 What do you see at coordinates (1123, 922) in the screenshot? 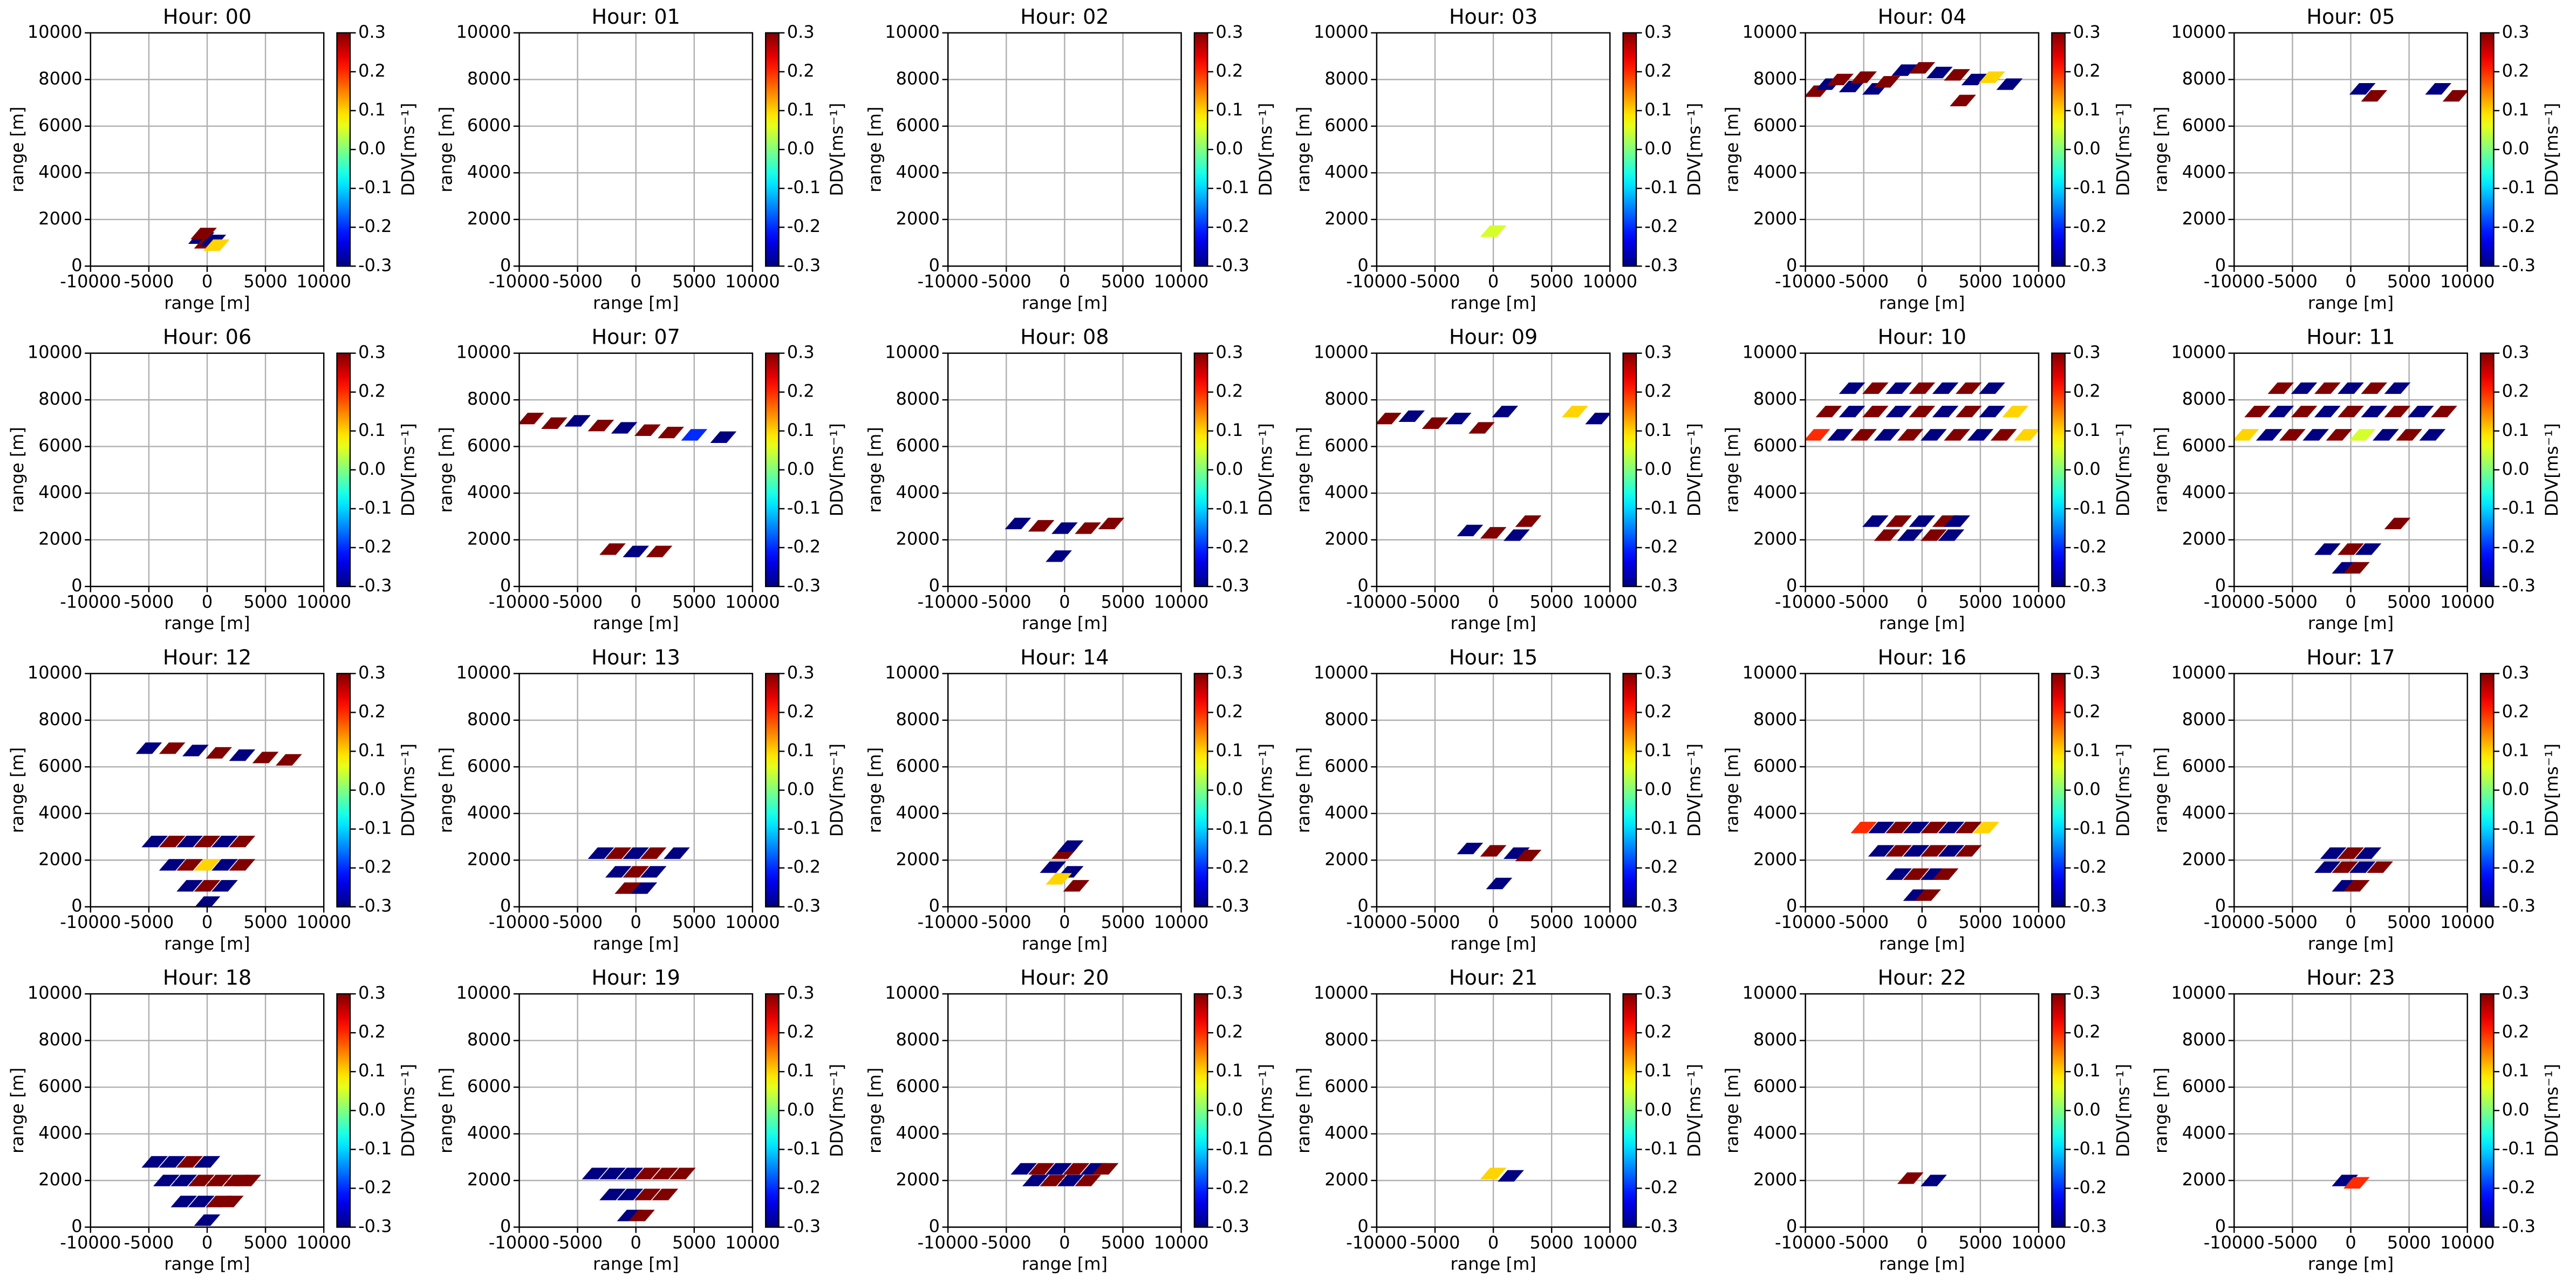
I see `x-tick-label: 5000` at bounding box center [1123, 922].